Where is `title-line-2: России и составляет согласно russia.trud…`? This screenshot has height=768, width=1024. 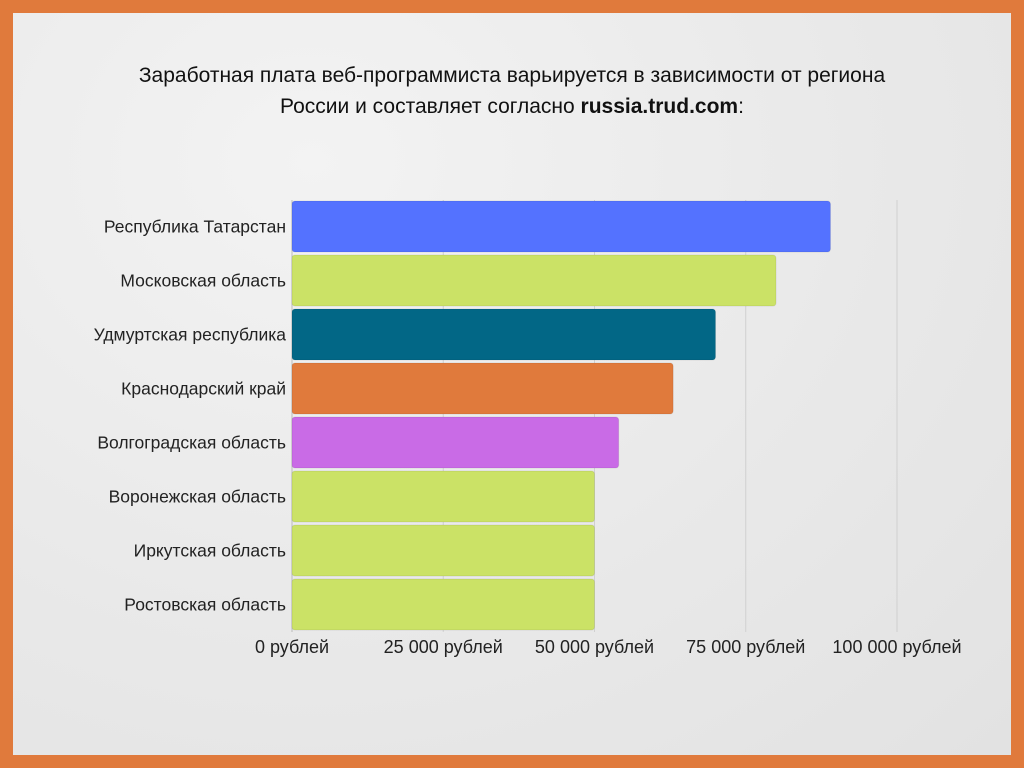 title-line-2: России и составляет согласно russia.trud… is located at coordinates (512, 106).